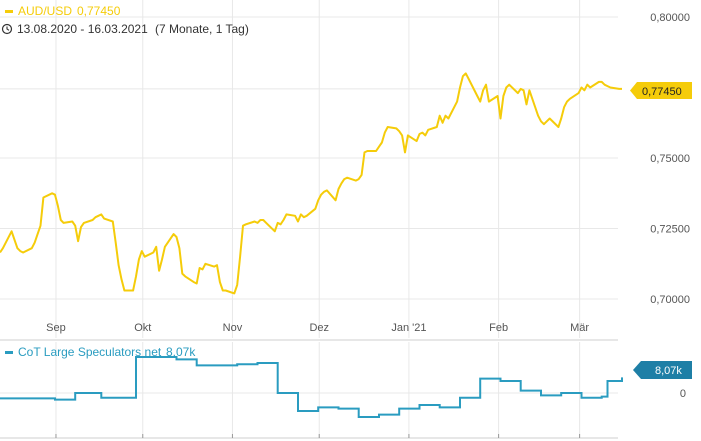 The image size is (701, 441). What do you see at coordinates (9, 11) in the screenshot?
I see `price-legend-swatch` at bounding box center [9, 11].